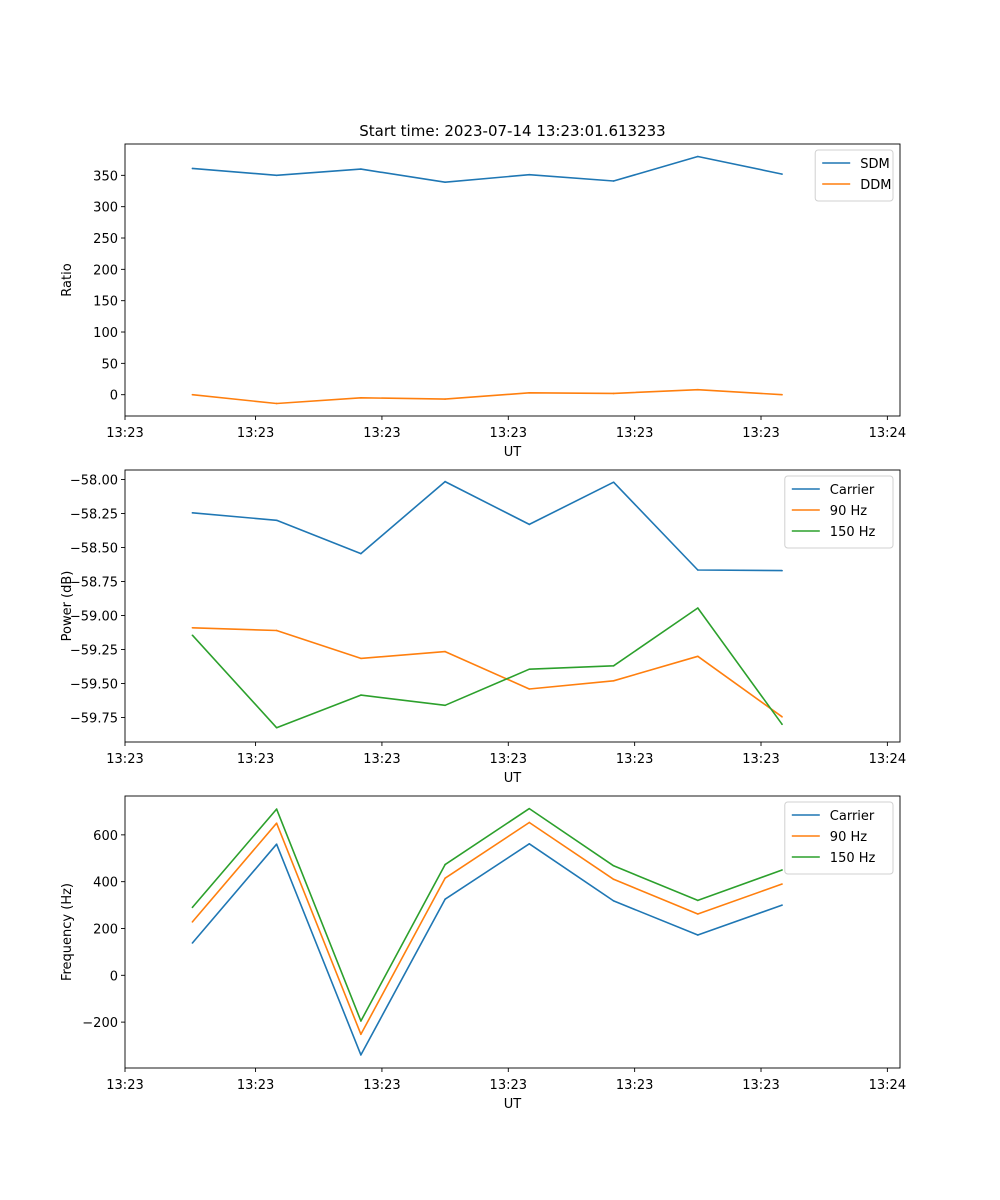 This screenshot has height=1200, width=1000. I want to click on y-tick-label: 250, so click(105, 239).